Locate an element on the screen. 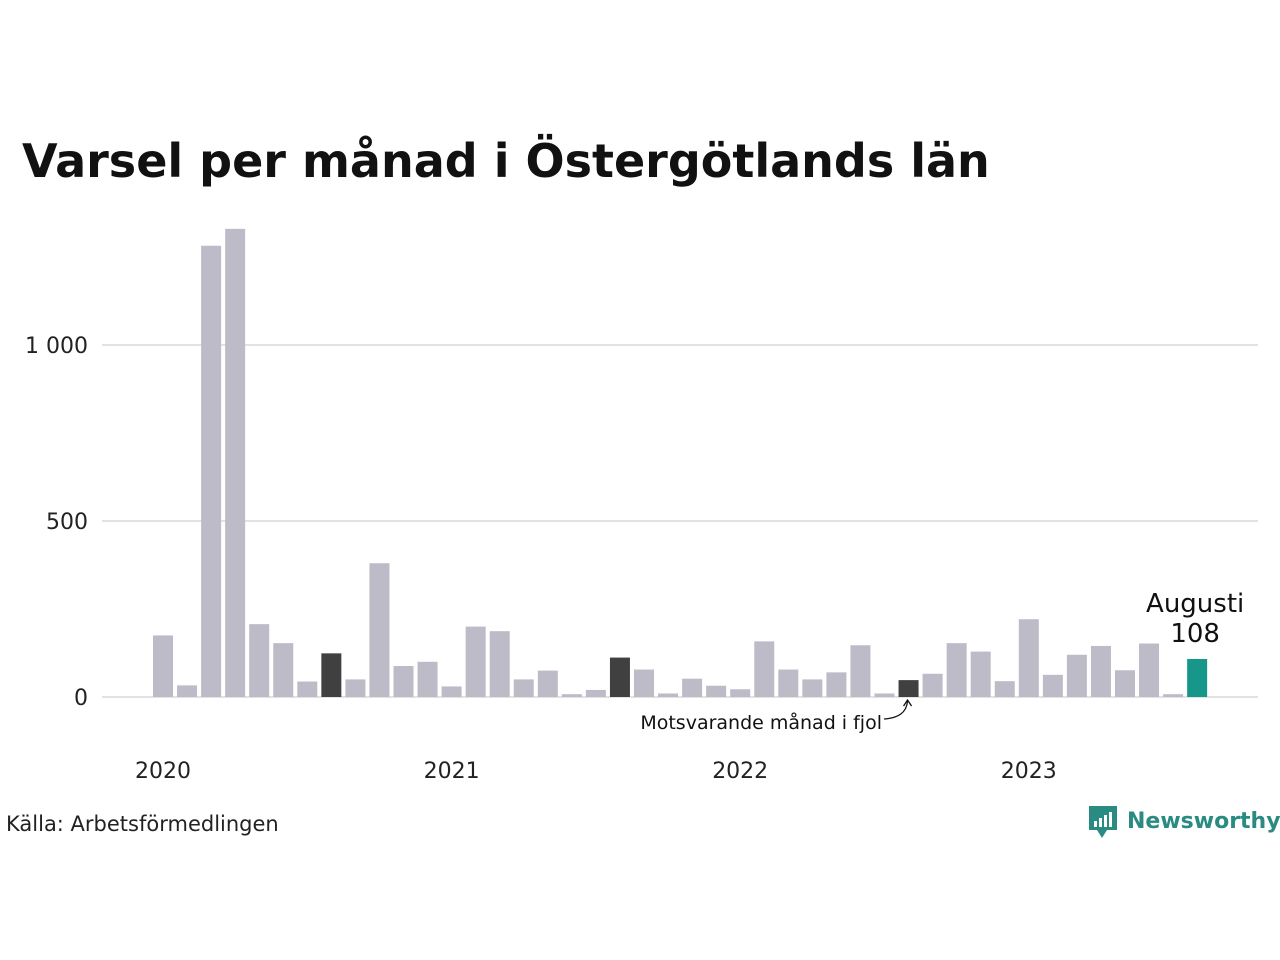 This screenshot has width=1280, height=960. y-tick-label: 1 000 is located at coordinates (56, 346).